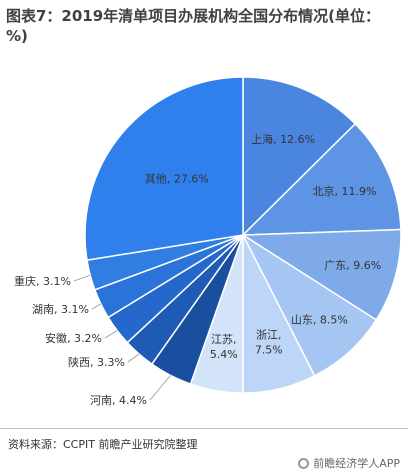 This screenshot has height=474, width=408. I want to click on slice-label-0: 上海, 12.6%, so click(283, 139).